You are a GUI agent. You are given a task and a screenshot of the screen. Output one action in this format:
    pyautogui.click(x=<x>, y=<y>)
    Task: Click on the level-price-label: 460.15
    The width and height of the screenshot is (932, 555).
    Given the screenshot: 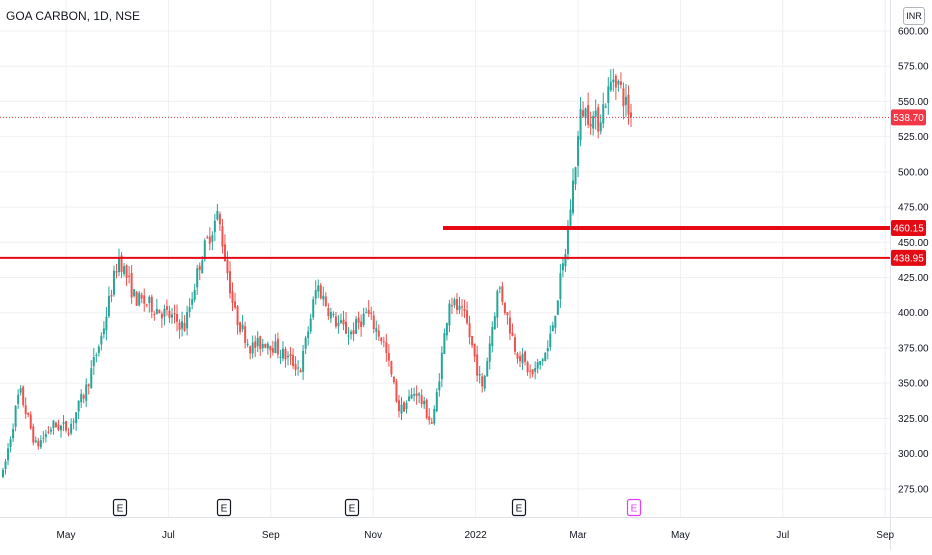 What is the action you would take?
    pyautogui.click(x=908, y=229)
    